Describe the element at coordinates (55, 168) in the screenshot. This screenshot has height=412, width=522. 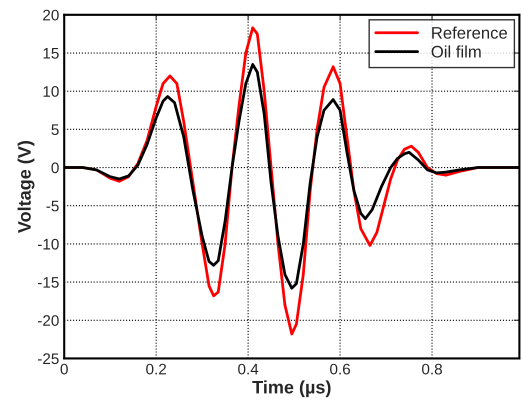
I see `y-tick-label: 0` at that location.